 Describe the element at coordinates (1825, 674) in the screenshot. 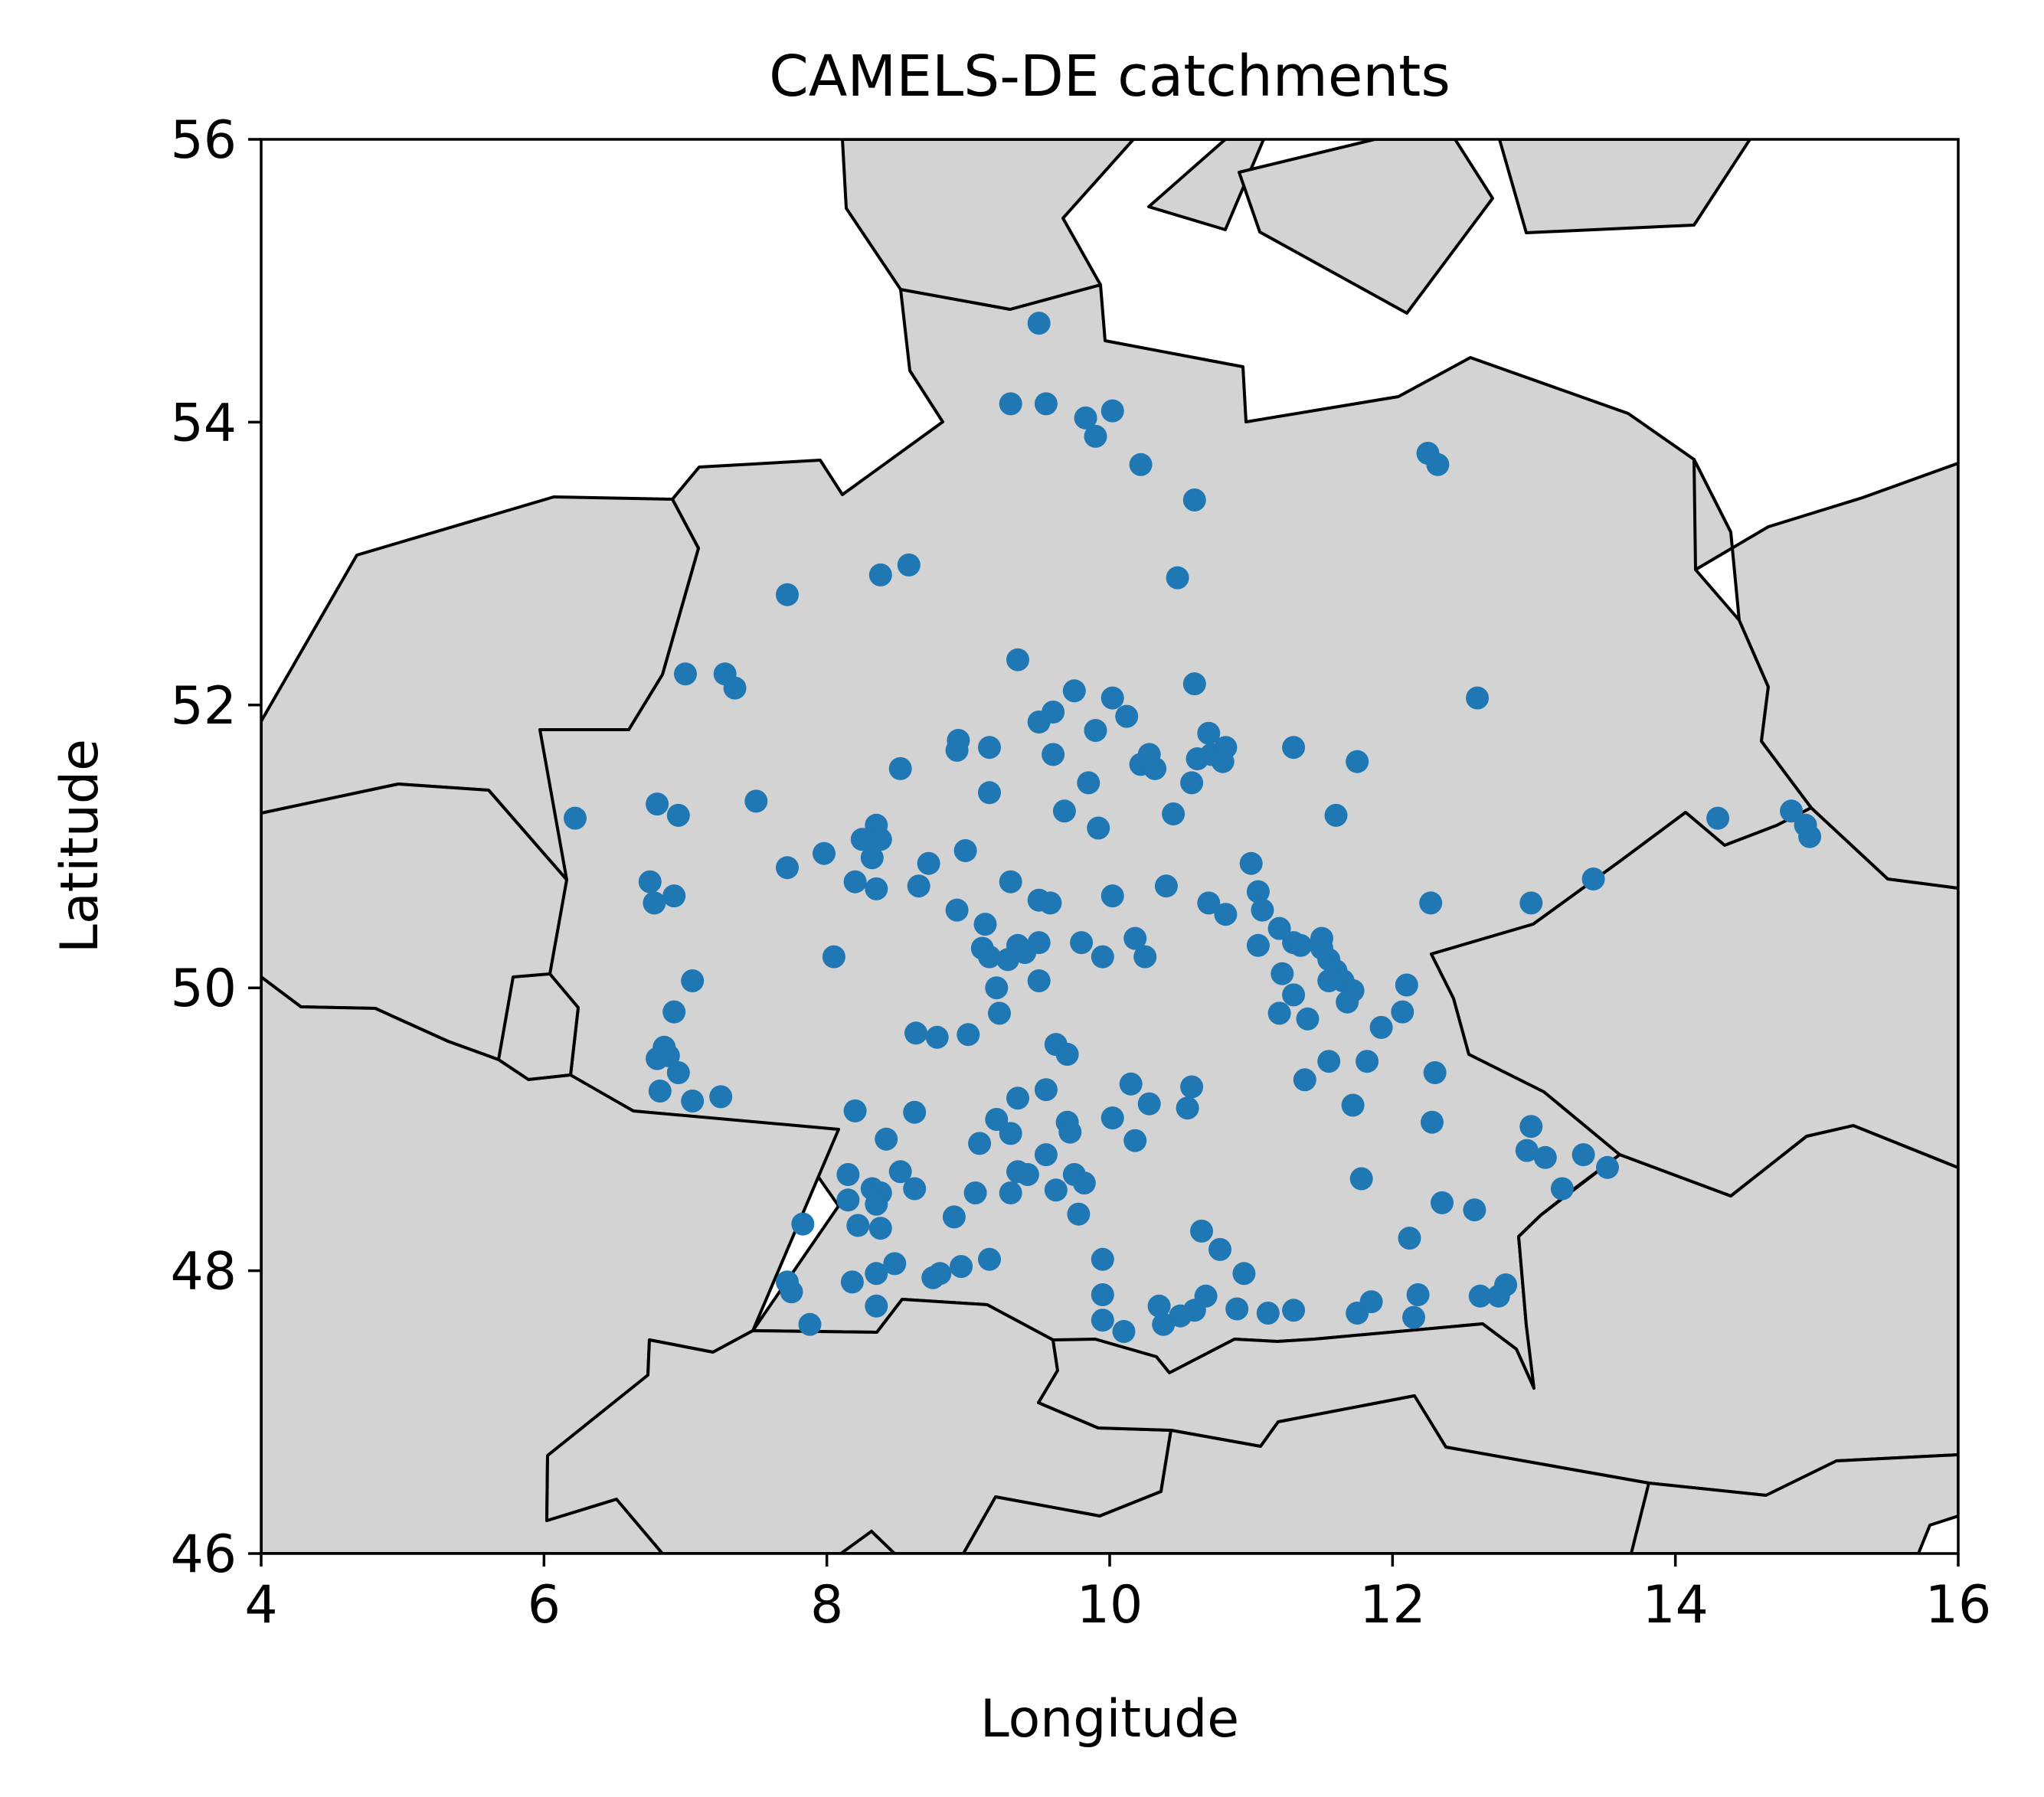

I see `poland-polygon` at that location.